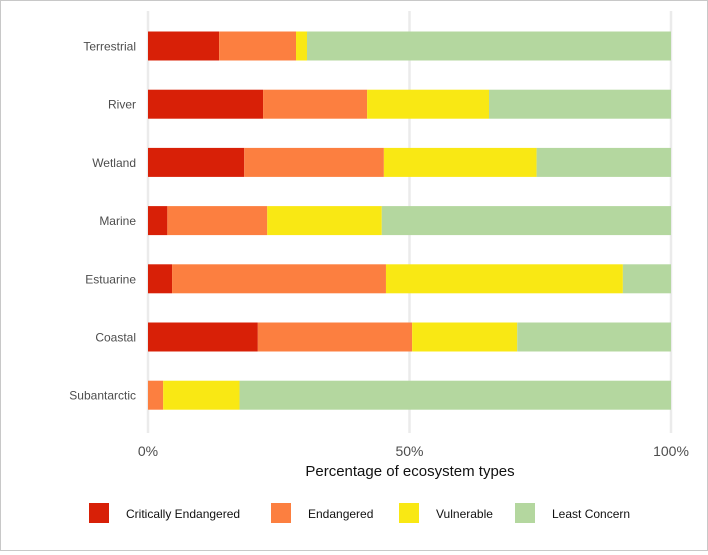 The height and width of the screenshot is (555, 708). Describe the element at coordinates (148, 451) in the screenshot. I see `x-tick-label: 0%` at that location.